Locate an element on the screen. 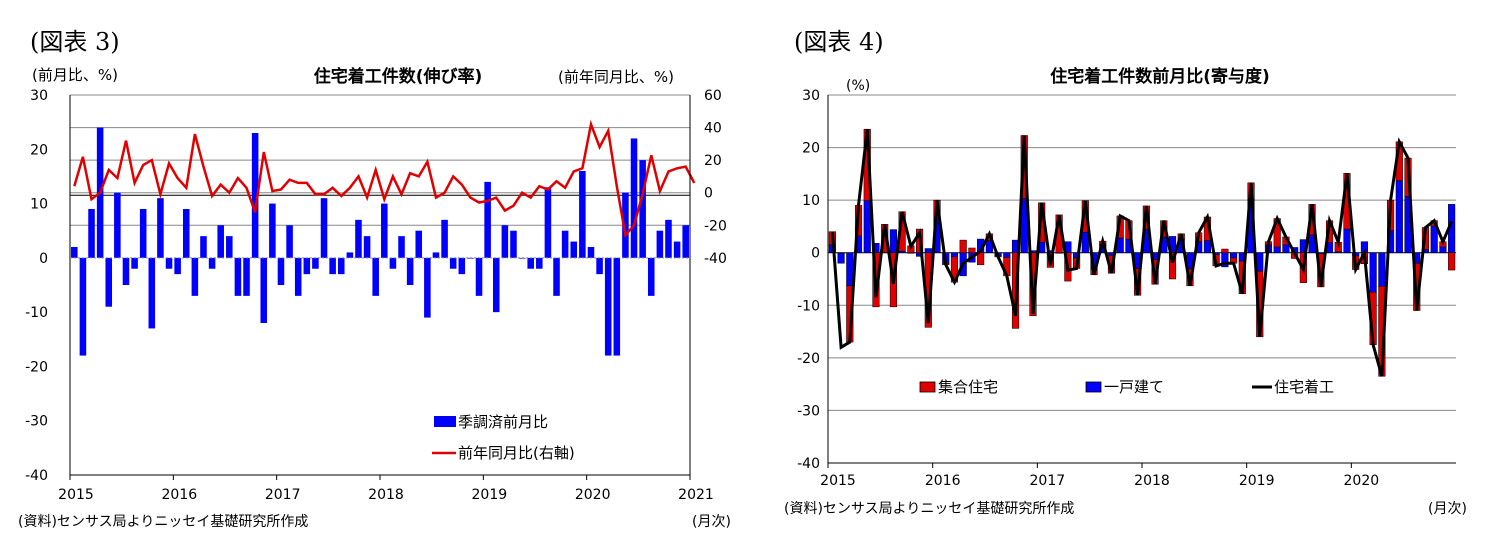  legend: 季調済前月比 前年同月比(右軸) is located at coordinates (556, 437).